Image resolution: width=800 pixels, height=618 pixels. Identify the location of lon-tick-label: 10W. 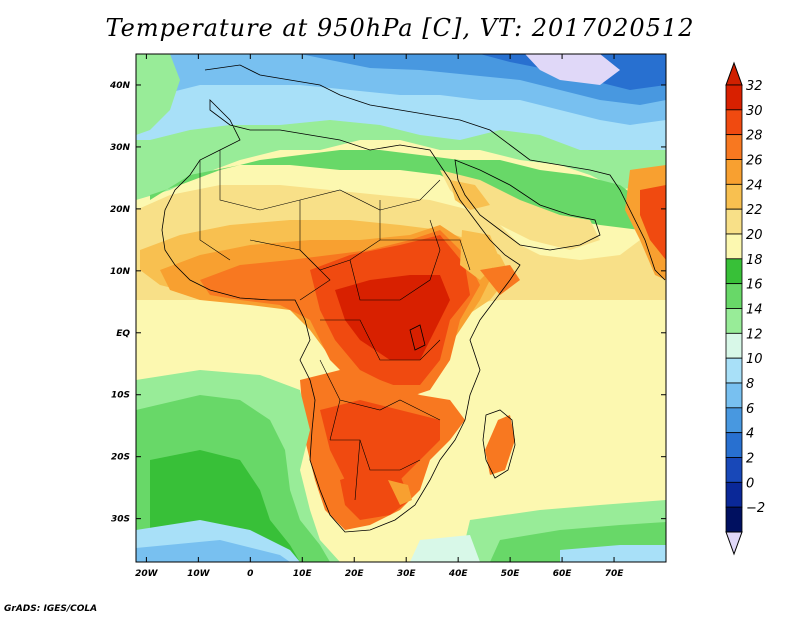
(199, 574).